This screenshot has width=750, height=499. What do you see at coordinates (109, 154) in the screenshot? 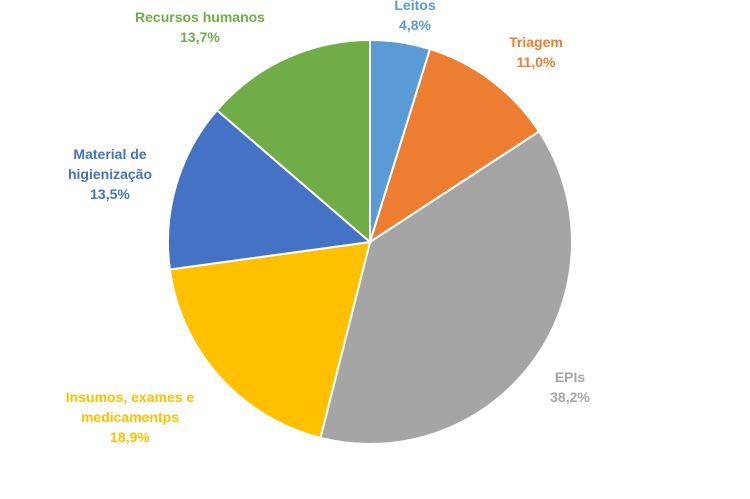
I see `slice-category-label: Material de` at bounding box center [109, 154].